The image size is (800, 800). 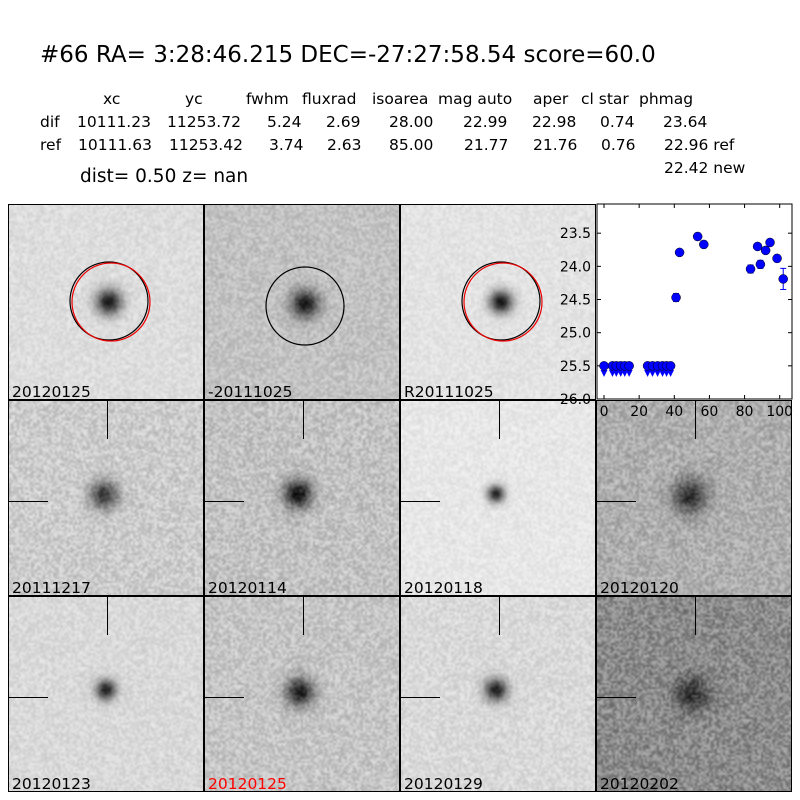 I want to click on col-header-yc: yc, so click(x=194, y=99).